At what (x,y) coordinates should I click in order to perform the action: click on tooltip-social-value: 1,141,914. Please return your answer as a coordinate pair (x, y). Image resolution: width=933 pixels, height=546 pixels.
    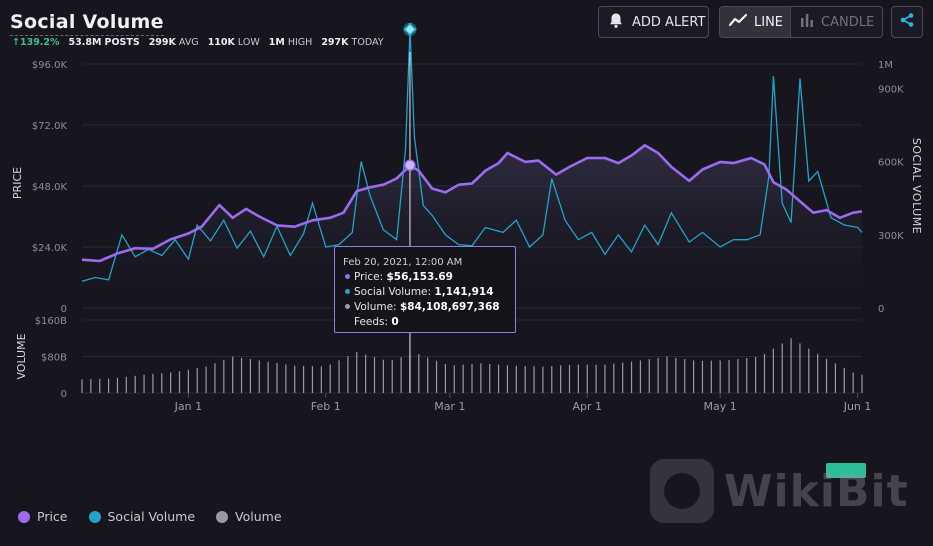
    Looking at the image, I should click on (464, 292).